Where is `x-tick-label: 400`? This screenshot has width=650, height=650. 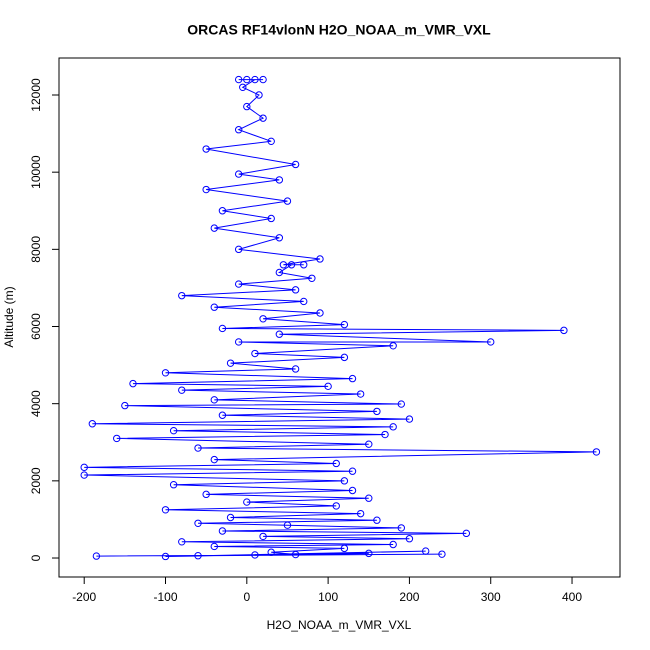 x-tick-label: 400 is located at coordinates (572, 597).